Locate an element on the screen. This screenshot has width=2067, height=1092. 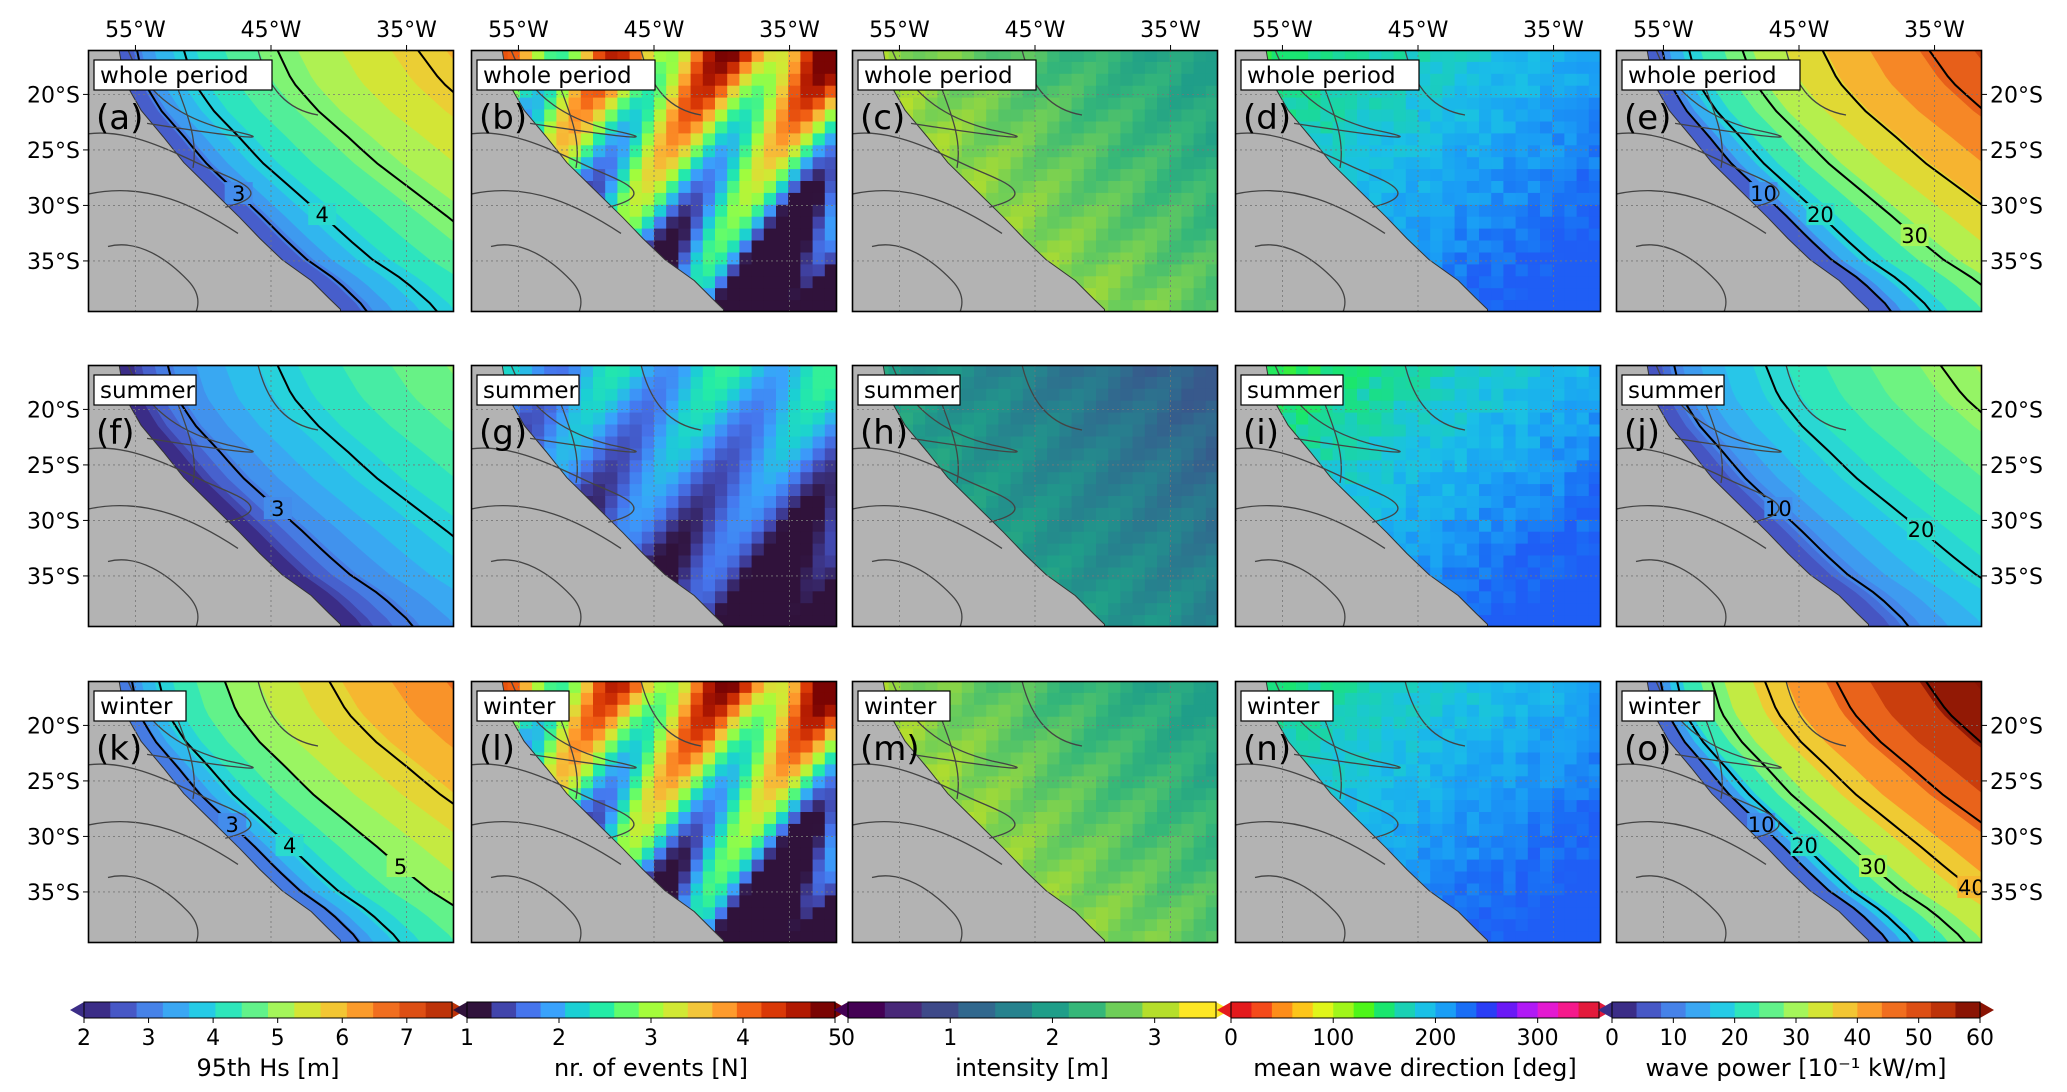
map-panel-h: summer(h) is located at coordinates (1035, 496).